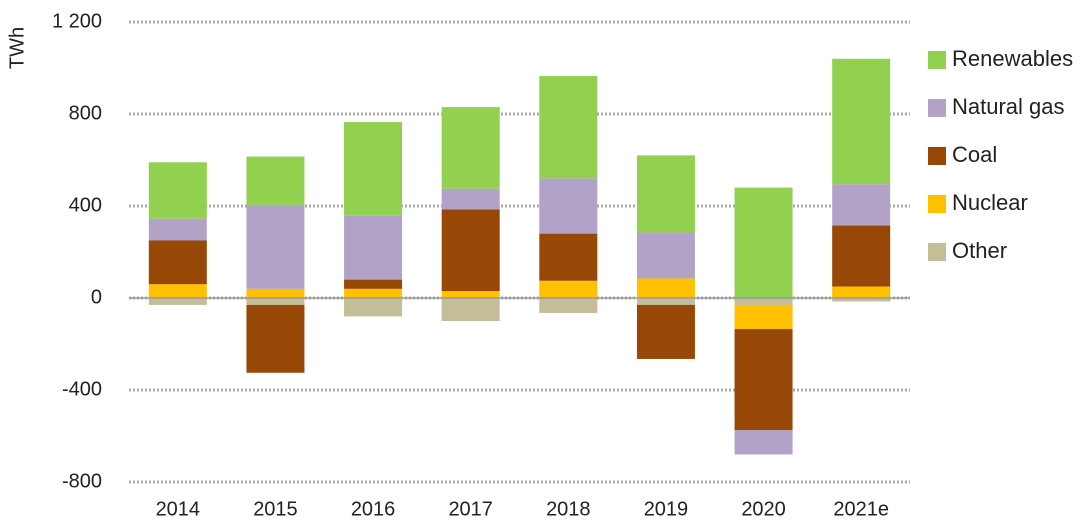 The width and height of the screenshot is (1086, 529). What do you see at coordinates (178, 509) in the screenshot?
I see `x-tick-label: 2014` at bounding box center [178, 509].